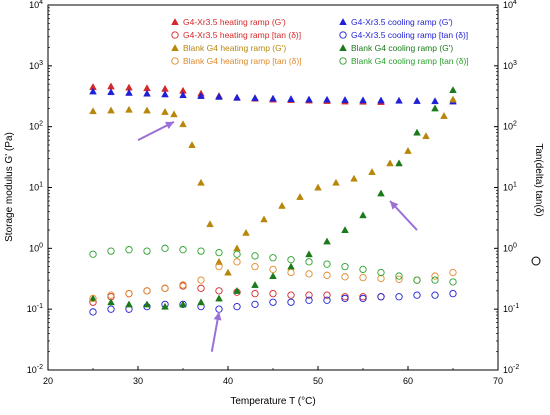 The image size is (550, 415). Describe the element at coordinates (410, 61) in the screenshot. I see `legend-label: Blank G4 cooling ramp [tan (δ)]` at that location.